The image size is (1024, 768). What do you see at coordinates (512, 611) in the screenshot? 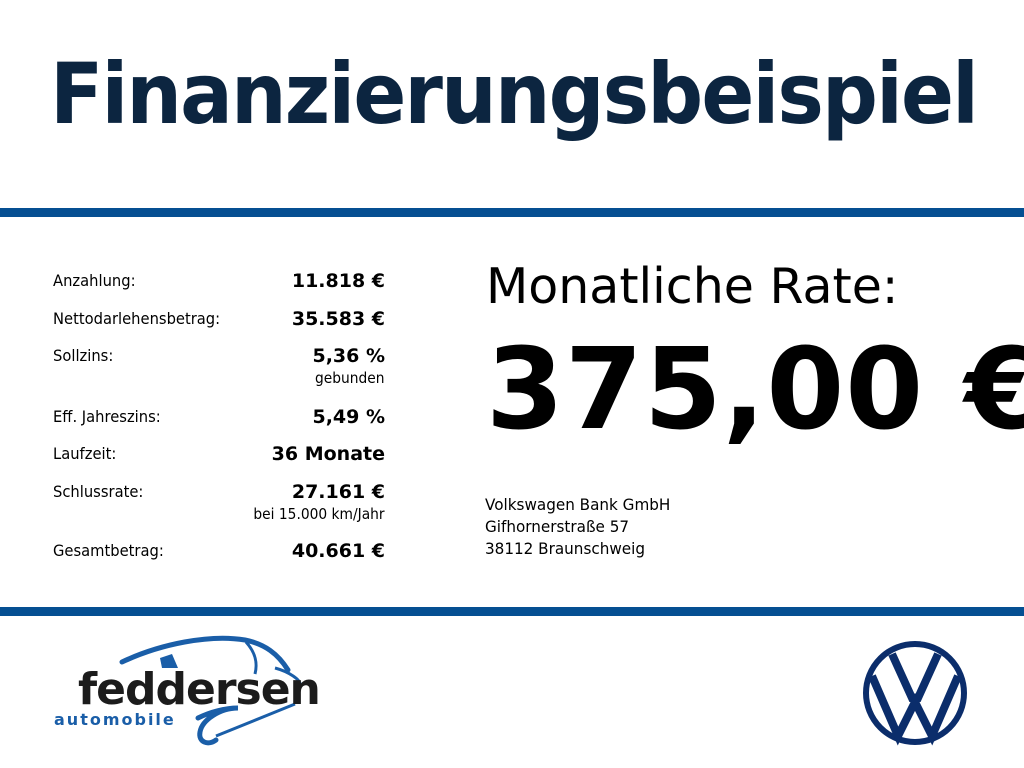
I see `bottom-divider-bar` at bounding box center [512, 611].